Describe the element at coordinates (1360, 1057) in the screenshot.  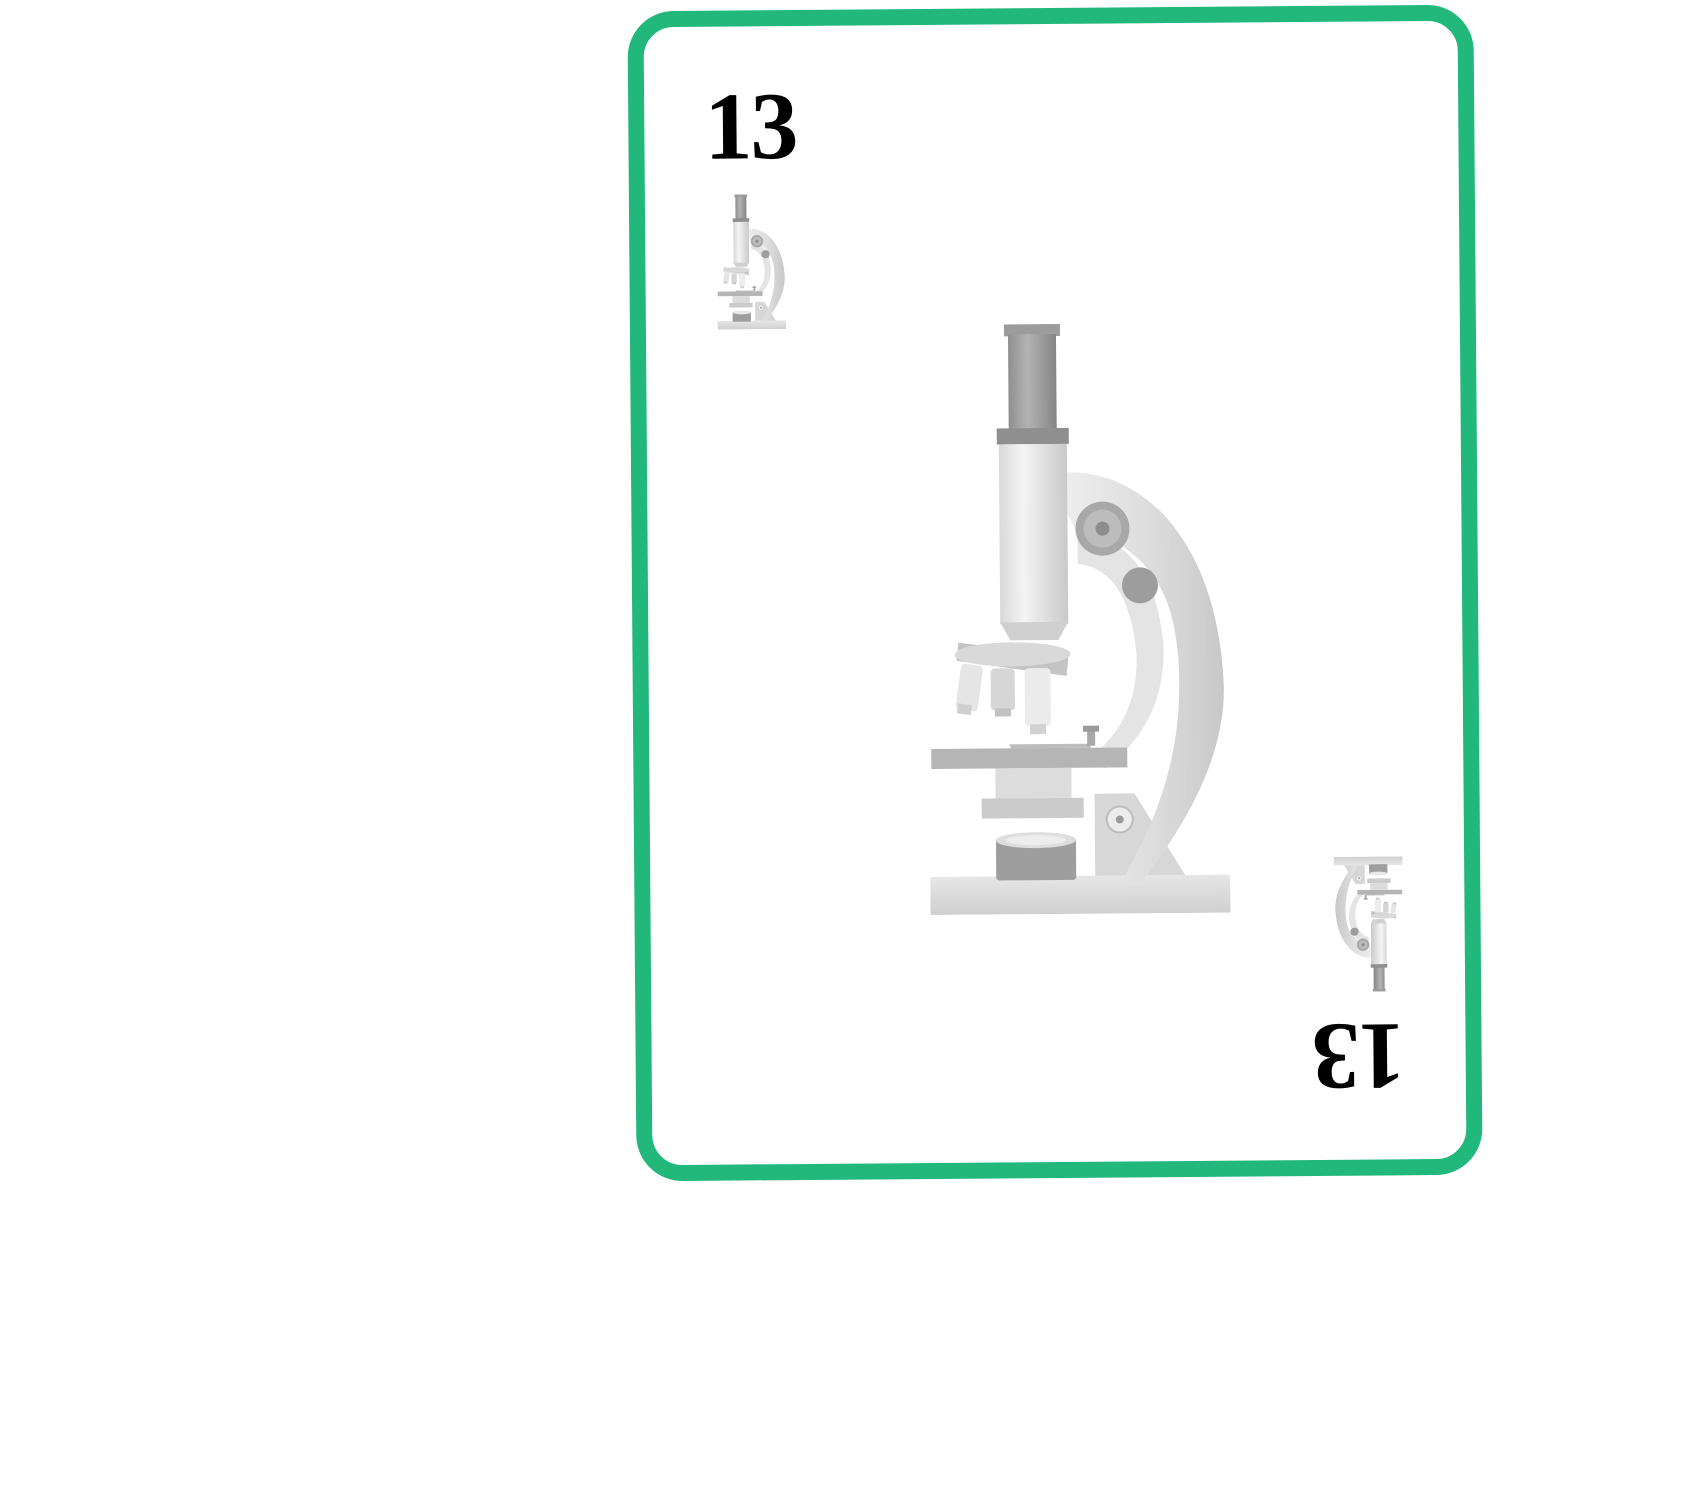
I see `card-rank-bottom: 13` at that location.